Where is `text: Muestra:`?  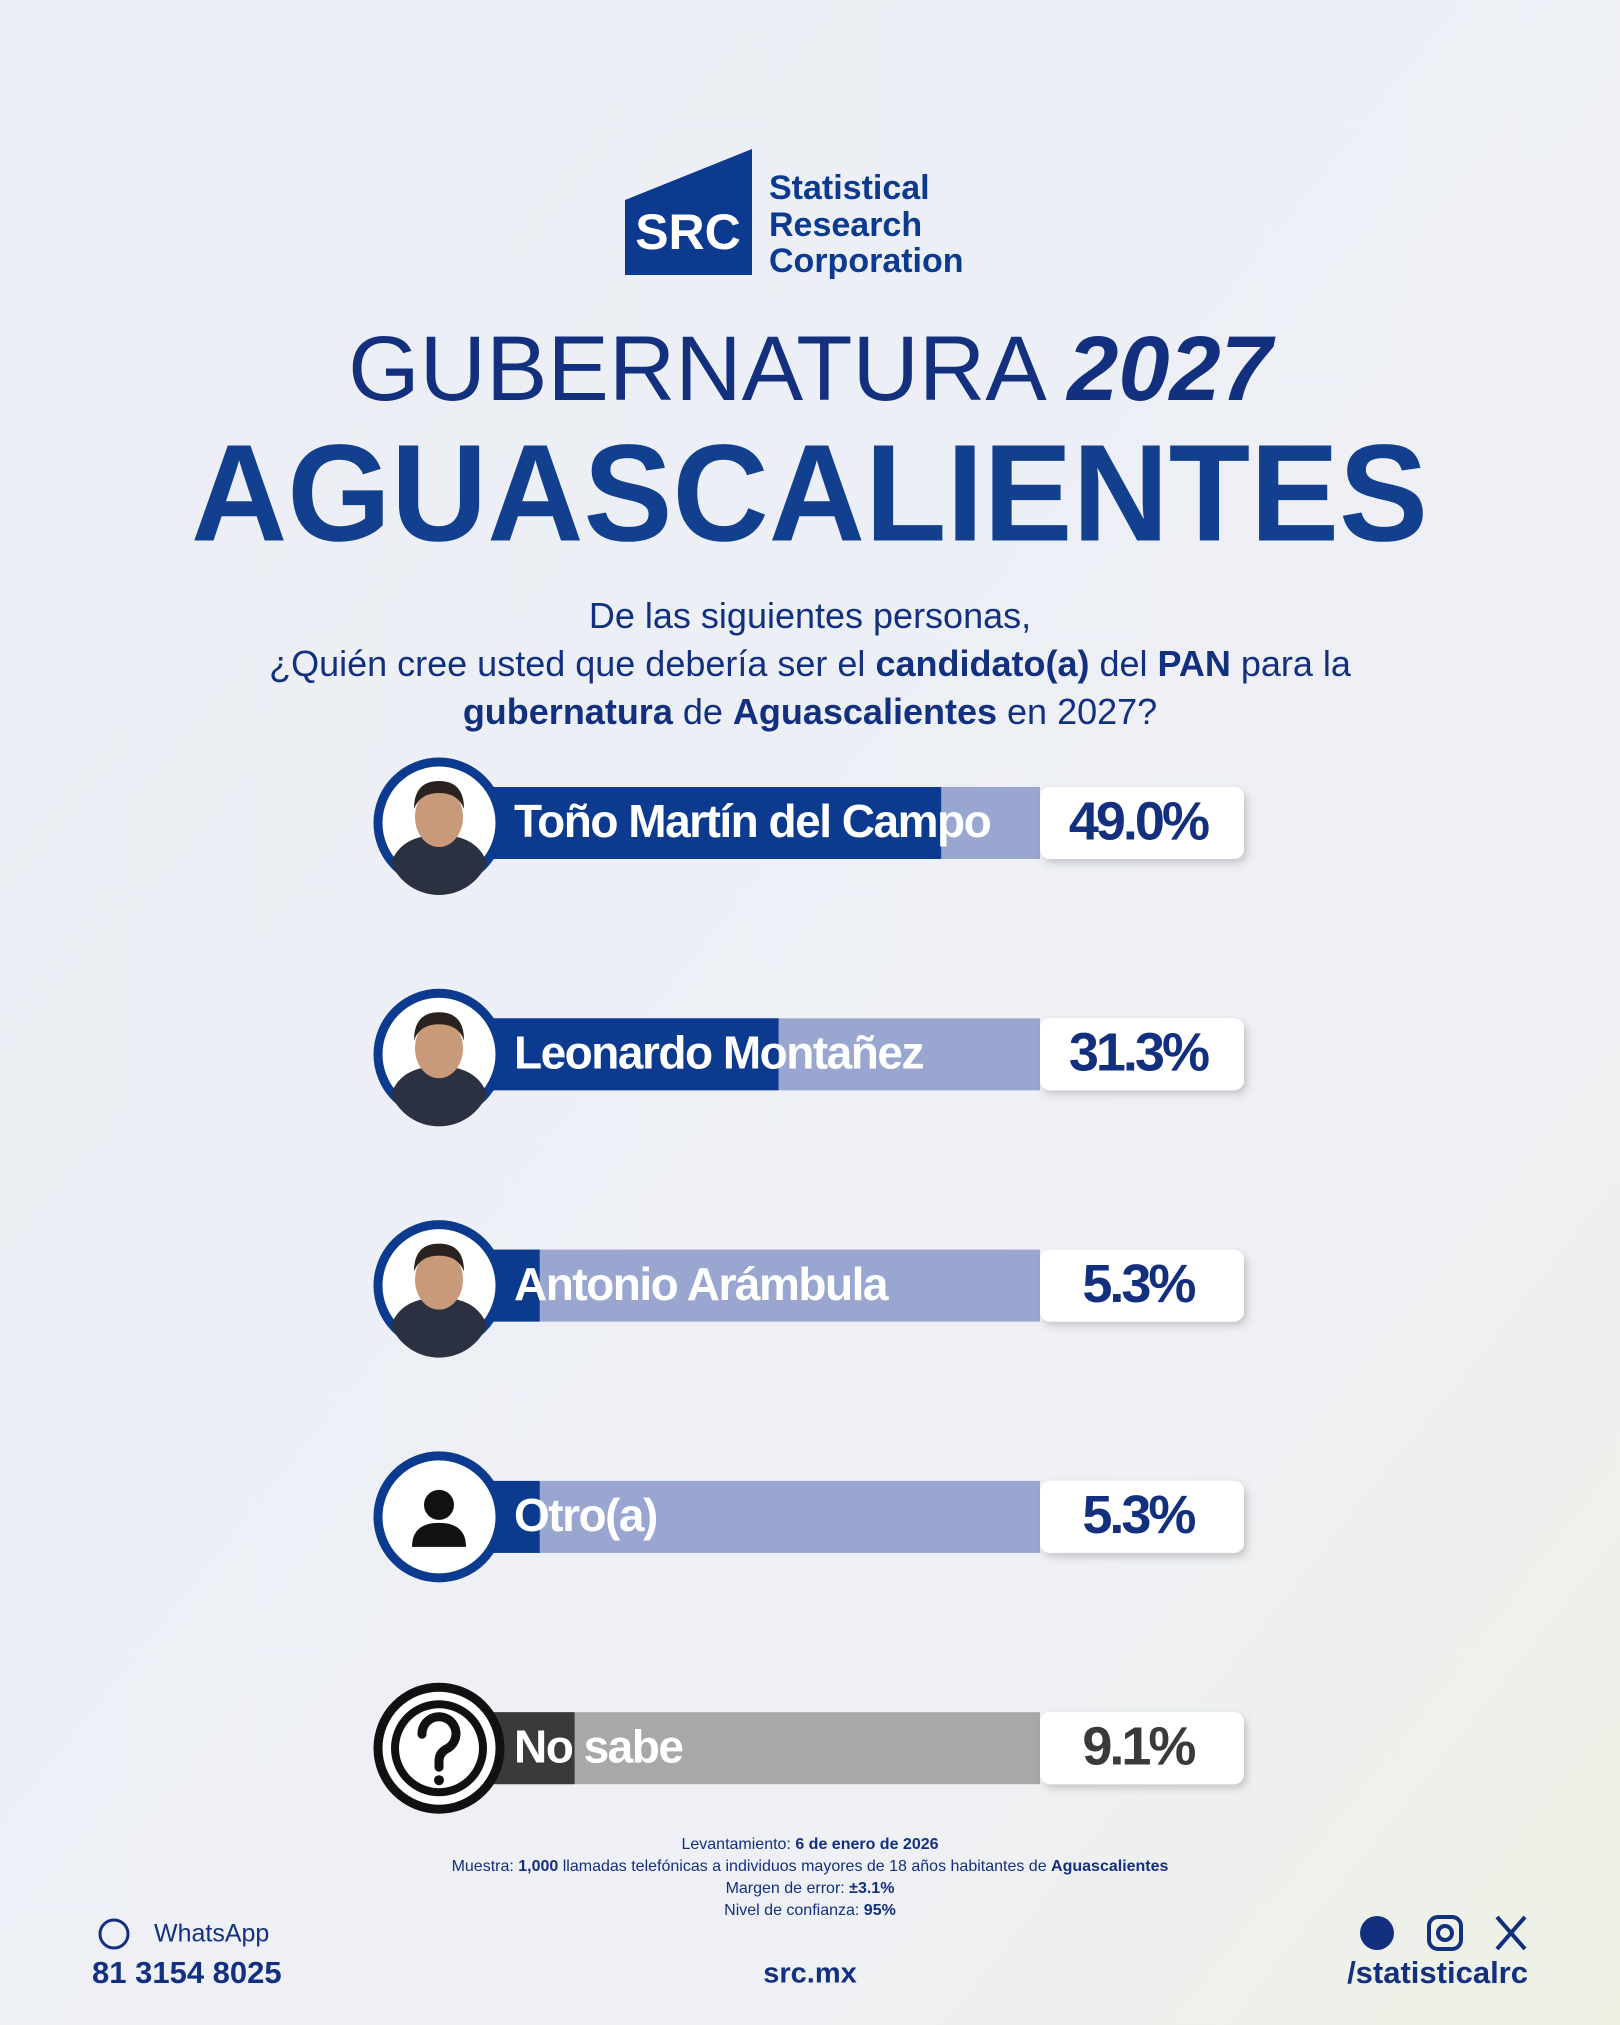
text: Muestra: is located at coordinates (485, 1866).